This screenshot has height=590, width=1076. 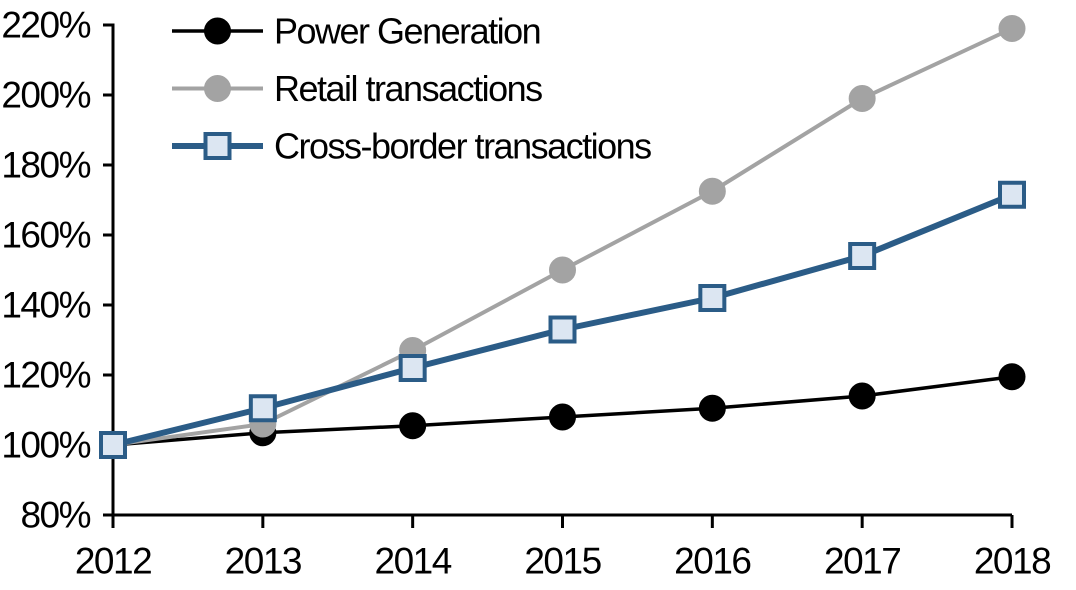 What do you see at coordinates (45, 165) in the screenshot?
I see `y-tick-label: 180%` at bounding box center [45, 165].